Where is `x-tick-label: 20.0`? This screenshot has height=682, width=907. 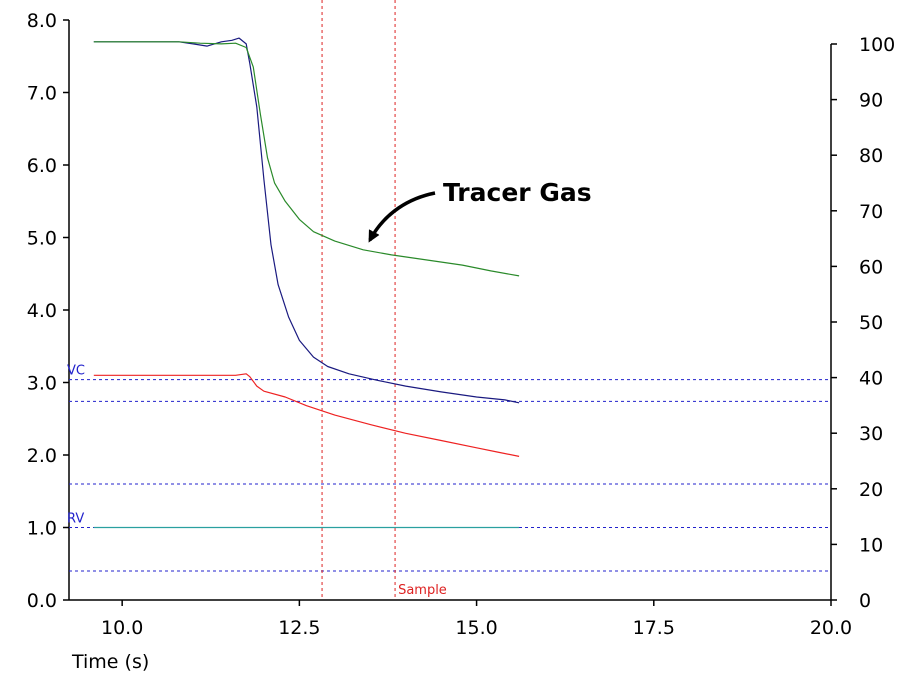
x-tick-label: 20.0 is located at coordinates (831, 628).